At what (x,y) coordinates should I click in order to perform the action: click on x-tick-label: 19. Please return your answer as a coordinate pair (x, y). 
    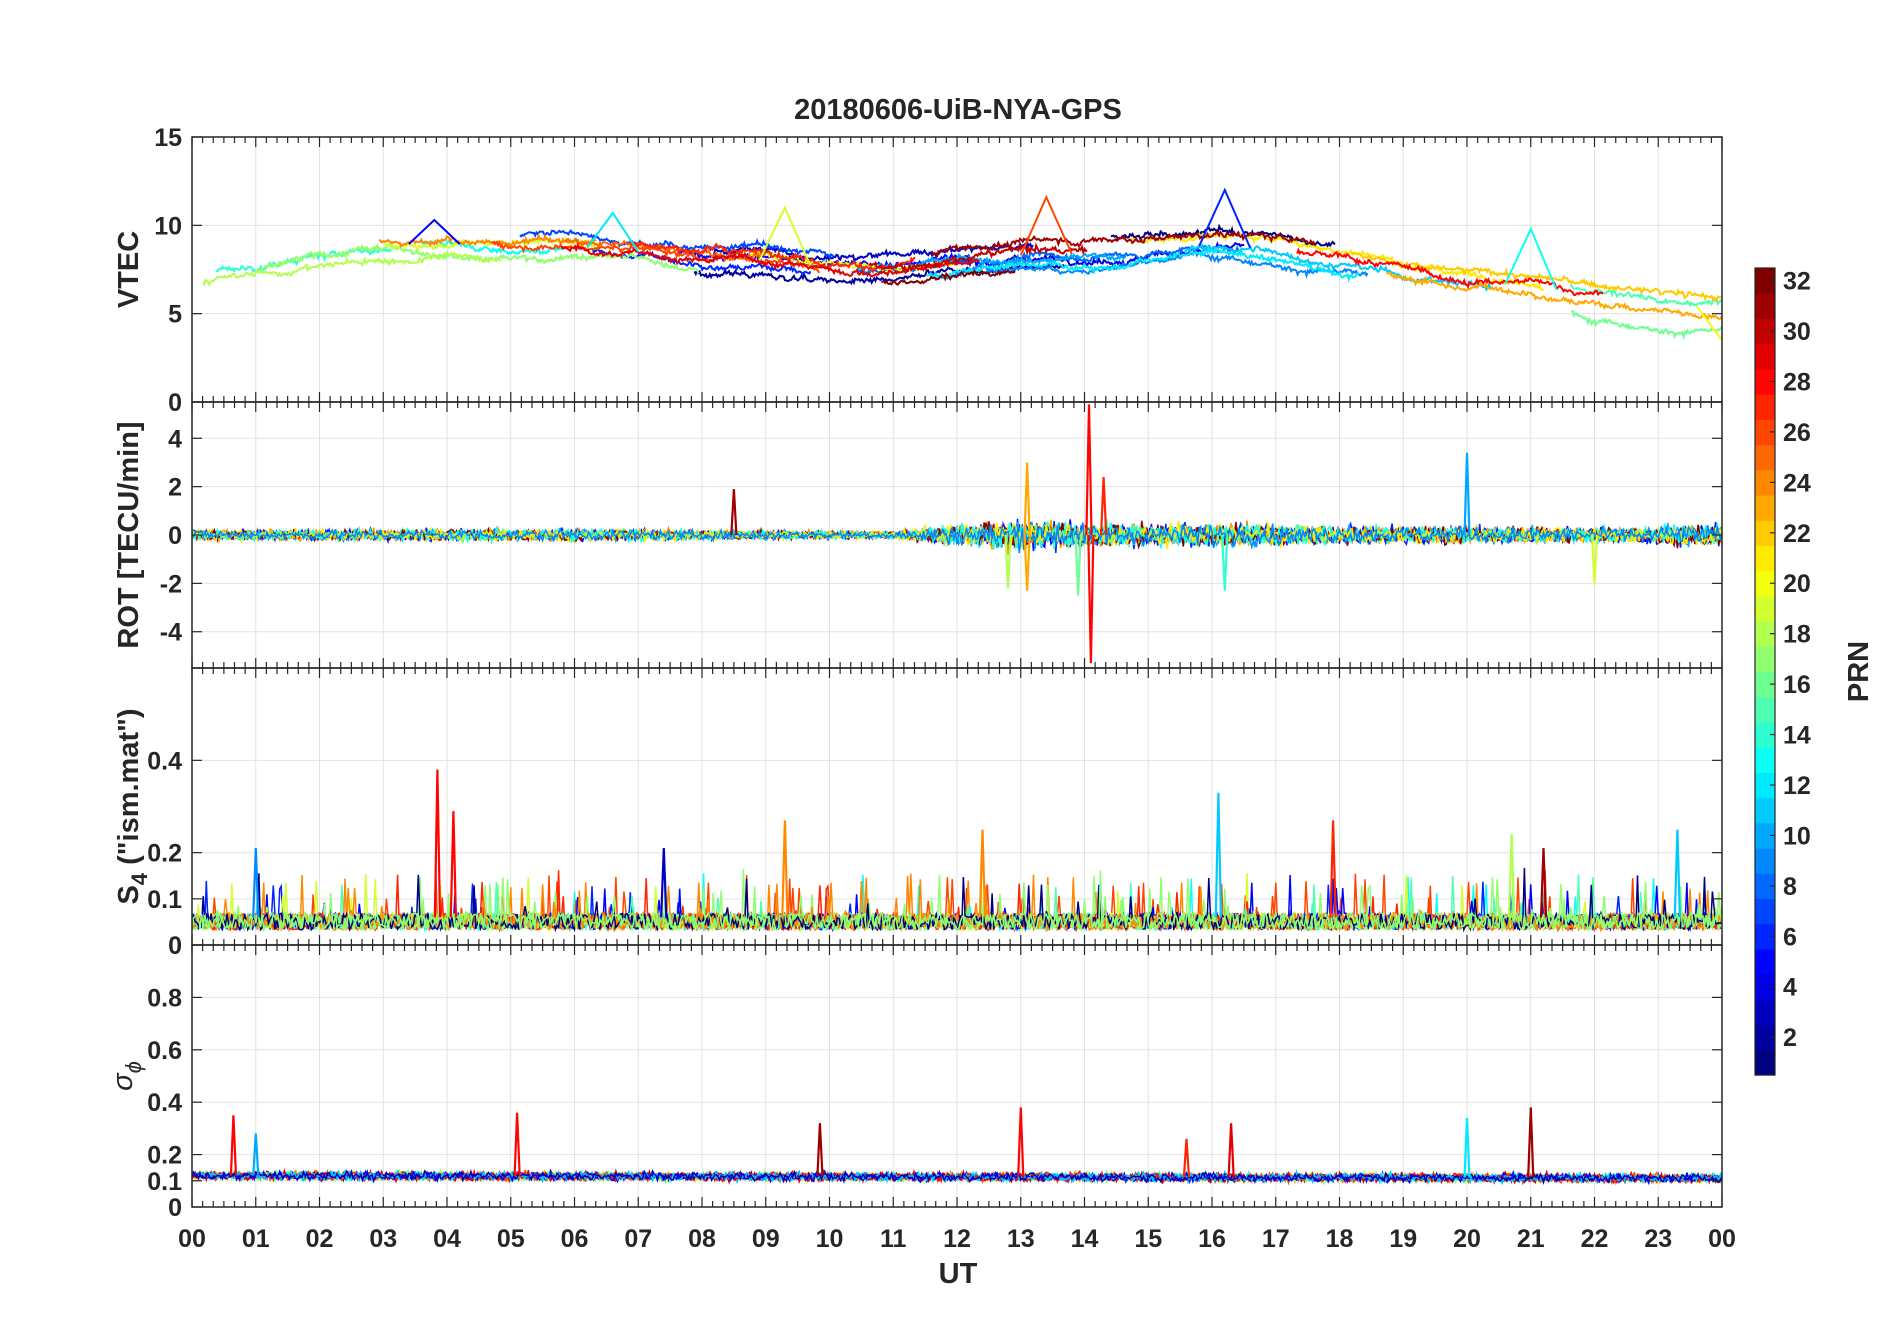
    Looking at the image, I should click on (1403, 1239).